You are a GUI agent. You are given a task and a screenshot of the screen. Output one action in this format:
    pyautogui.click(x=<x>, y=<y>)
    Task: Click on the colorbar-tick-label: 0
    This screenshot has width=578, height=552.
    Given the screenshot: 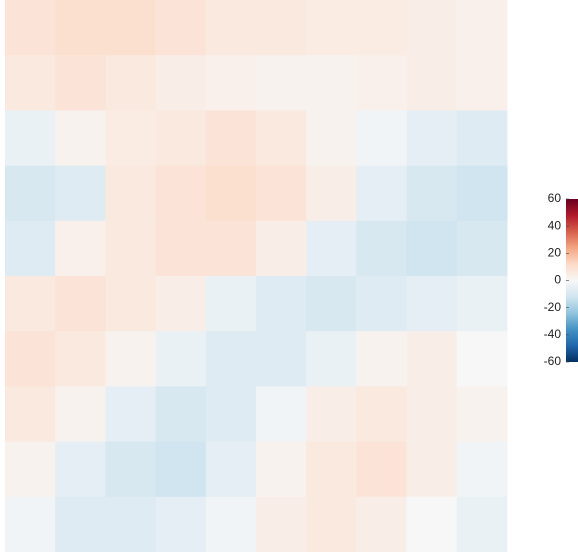 What is the action you would take?
    pyautogui.click(x=557, y=280)
    